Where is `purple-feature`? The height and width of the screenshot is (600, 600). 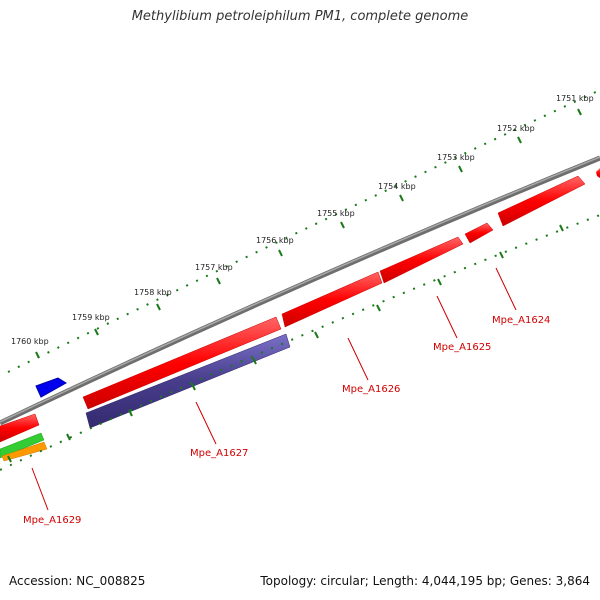
purple-feature is located at coordinates (188, 381).